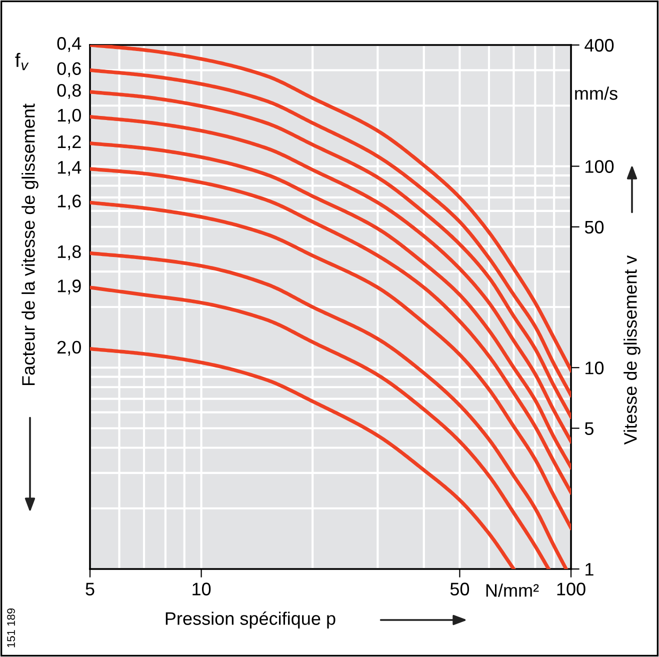 The width and height of the screenshot is (659, 657). Describe the element at coordinates (69, 116) in the screenshot. I see `series-label: 1,0` at that location.